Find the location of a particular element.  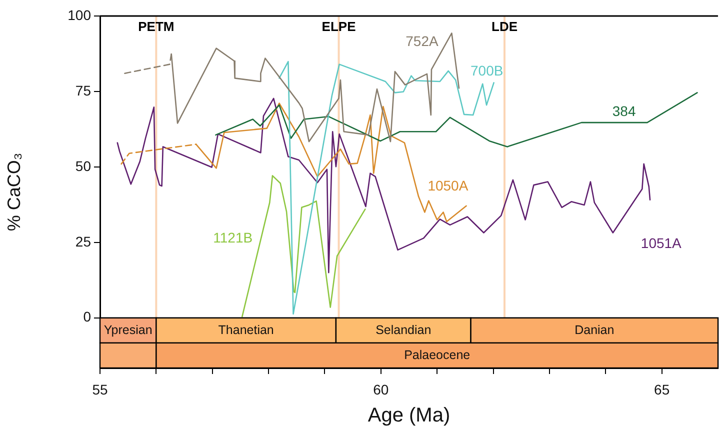

x-tick-label: 55 is located at coordinates (100, 389).